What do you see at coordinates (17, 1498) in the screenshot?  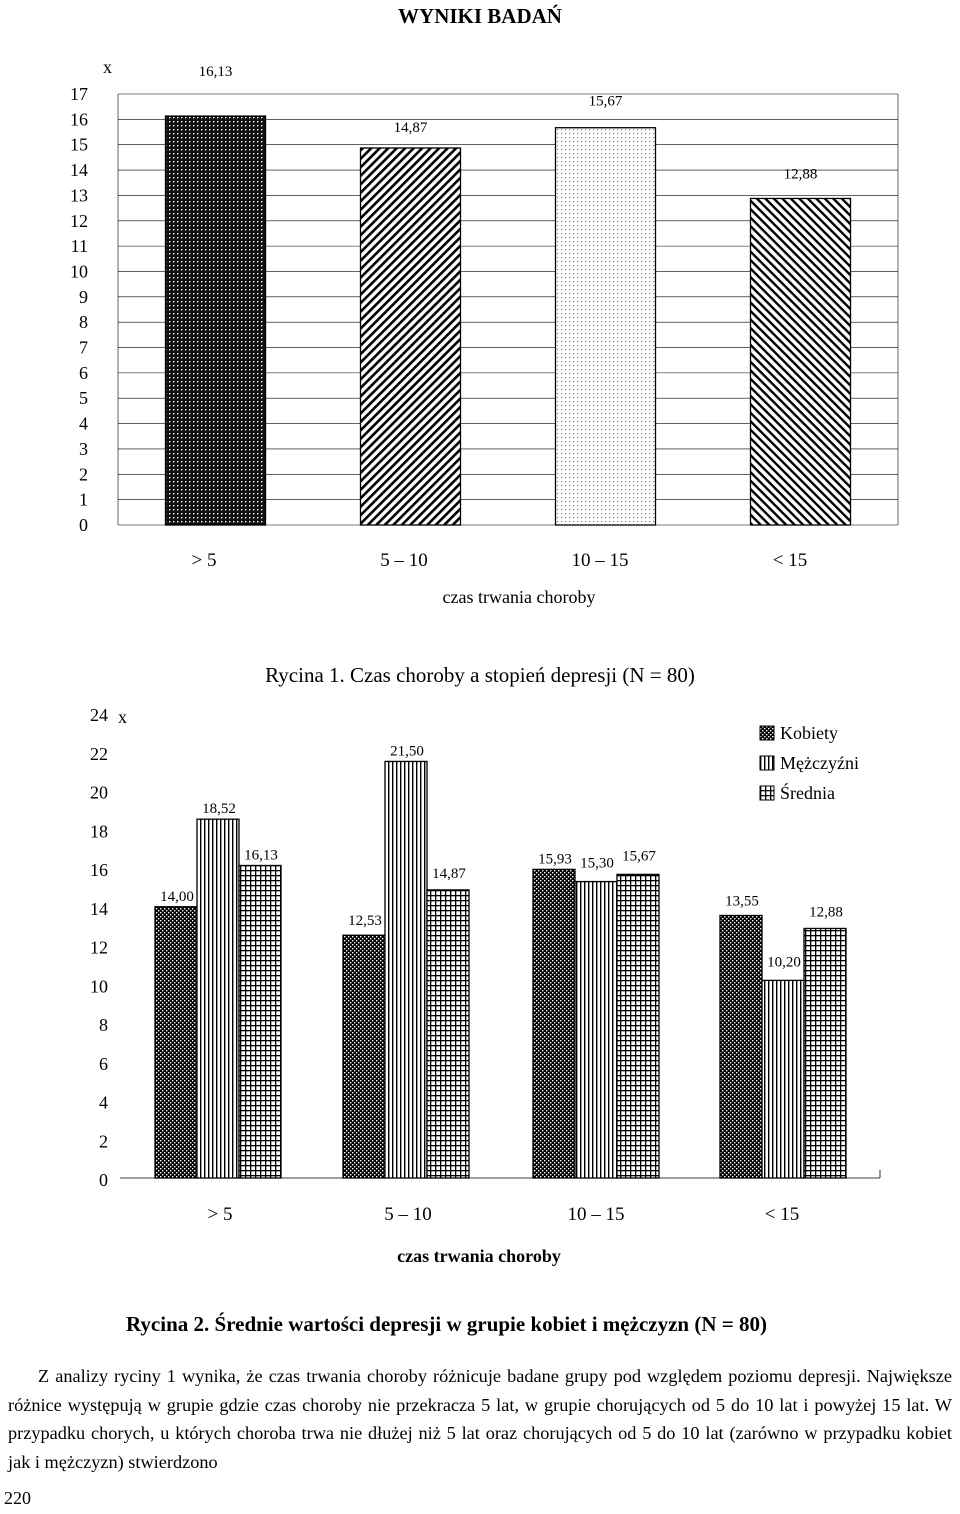 I see `page-number: 220` at bounding box center [17, 1498].